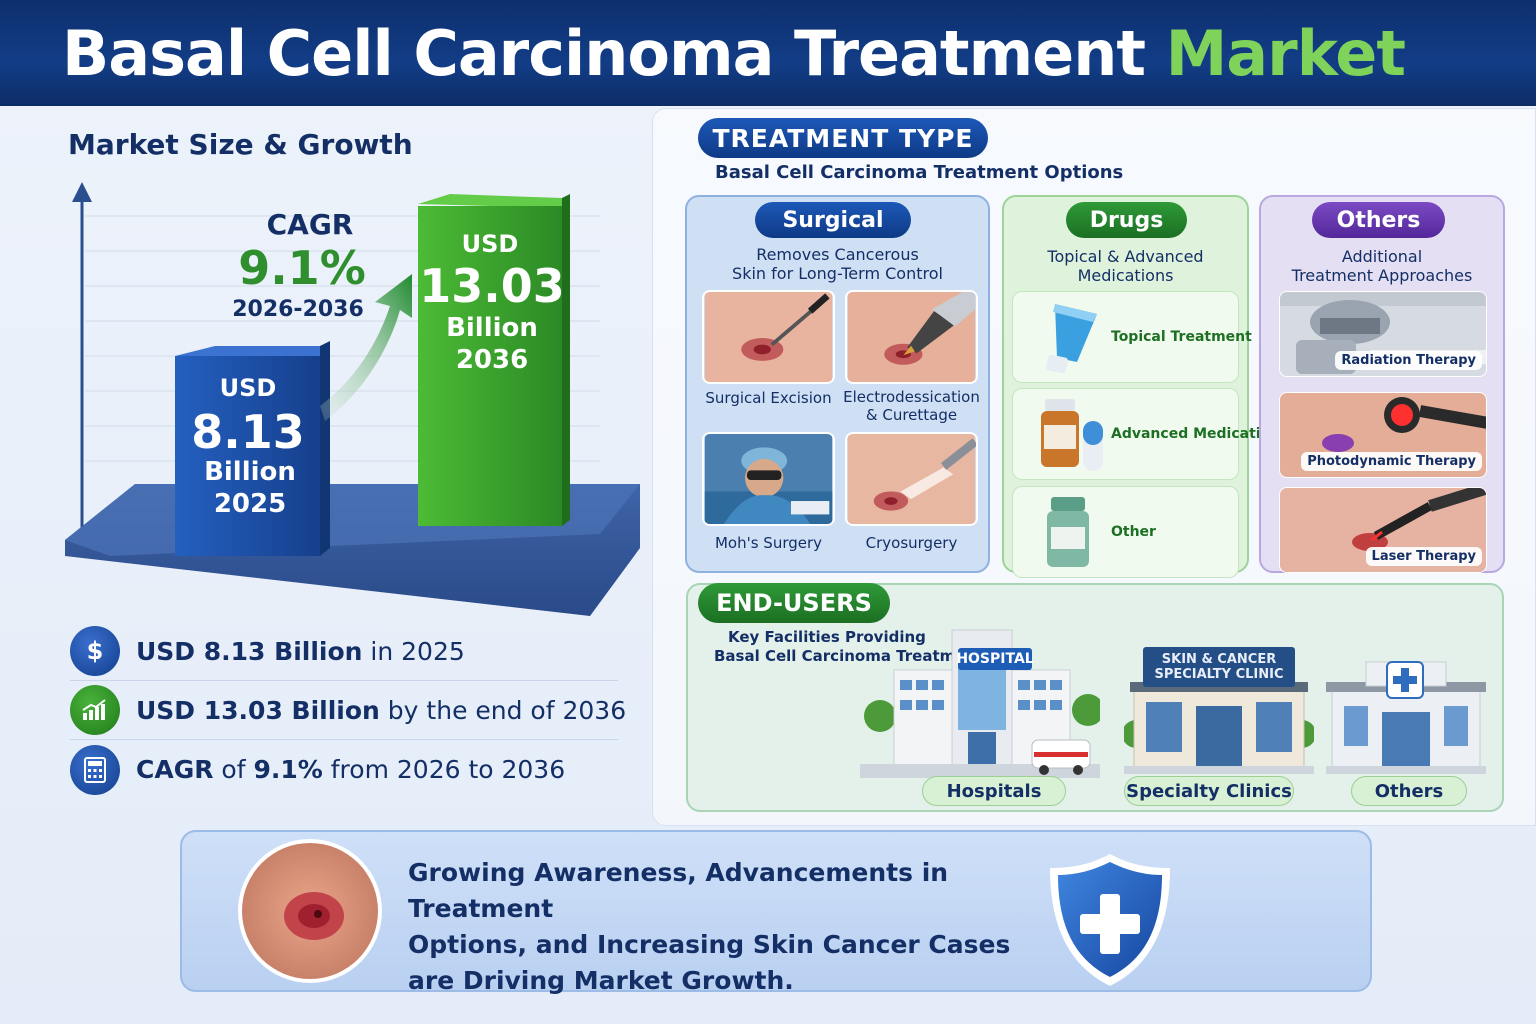 Image resolution: width=1536 pixels, height=1024 pixels. What do you see at coordinates (1405, 680) in the screenshot?
I see `medical-cross-icon` at bounding box center [1405, 680].